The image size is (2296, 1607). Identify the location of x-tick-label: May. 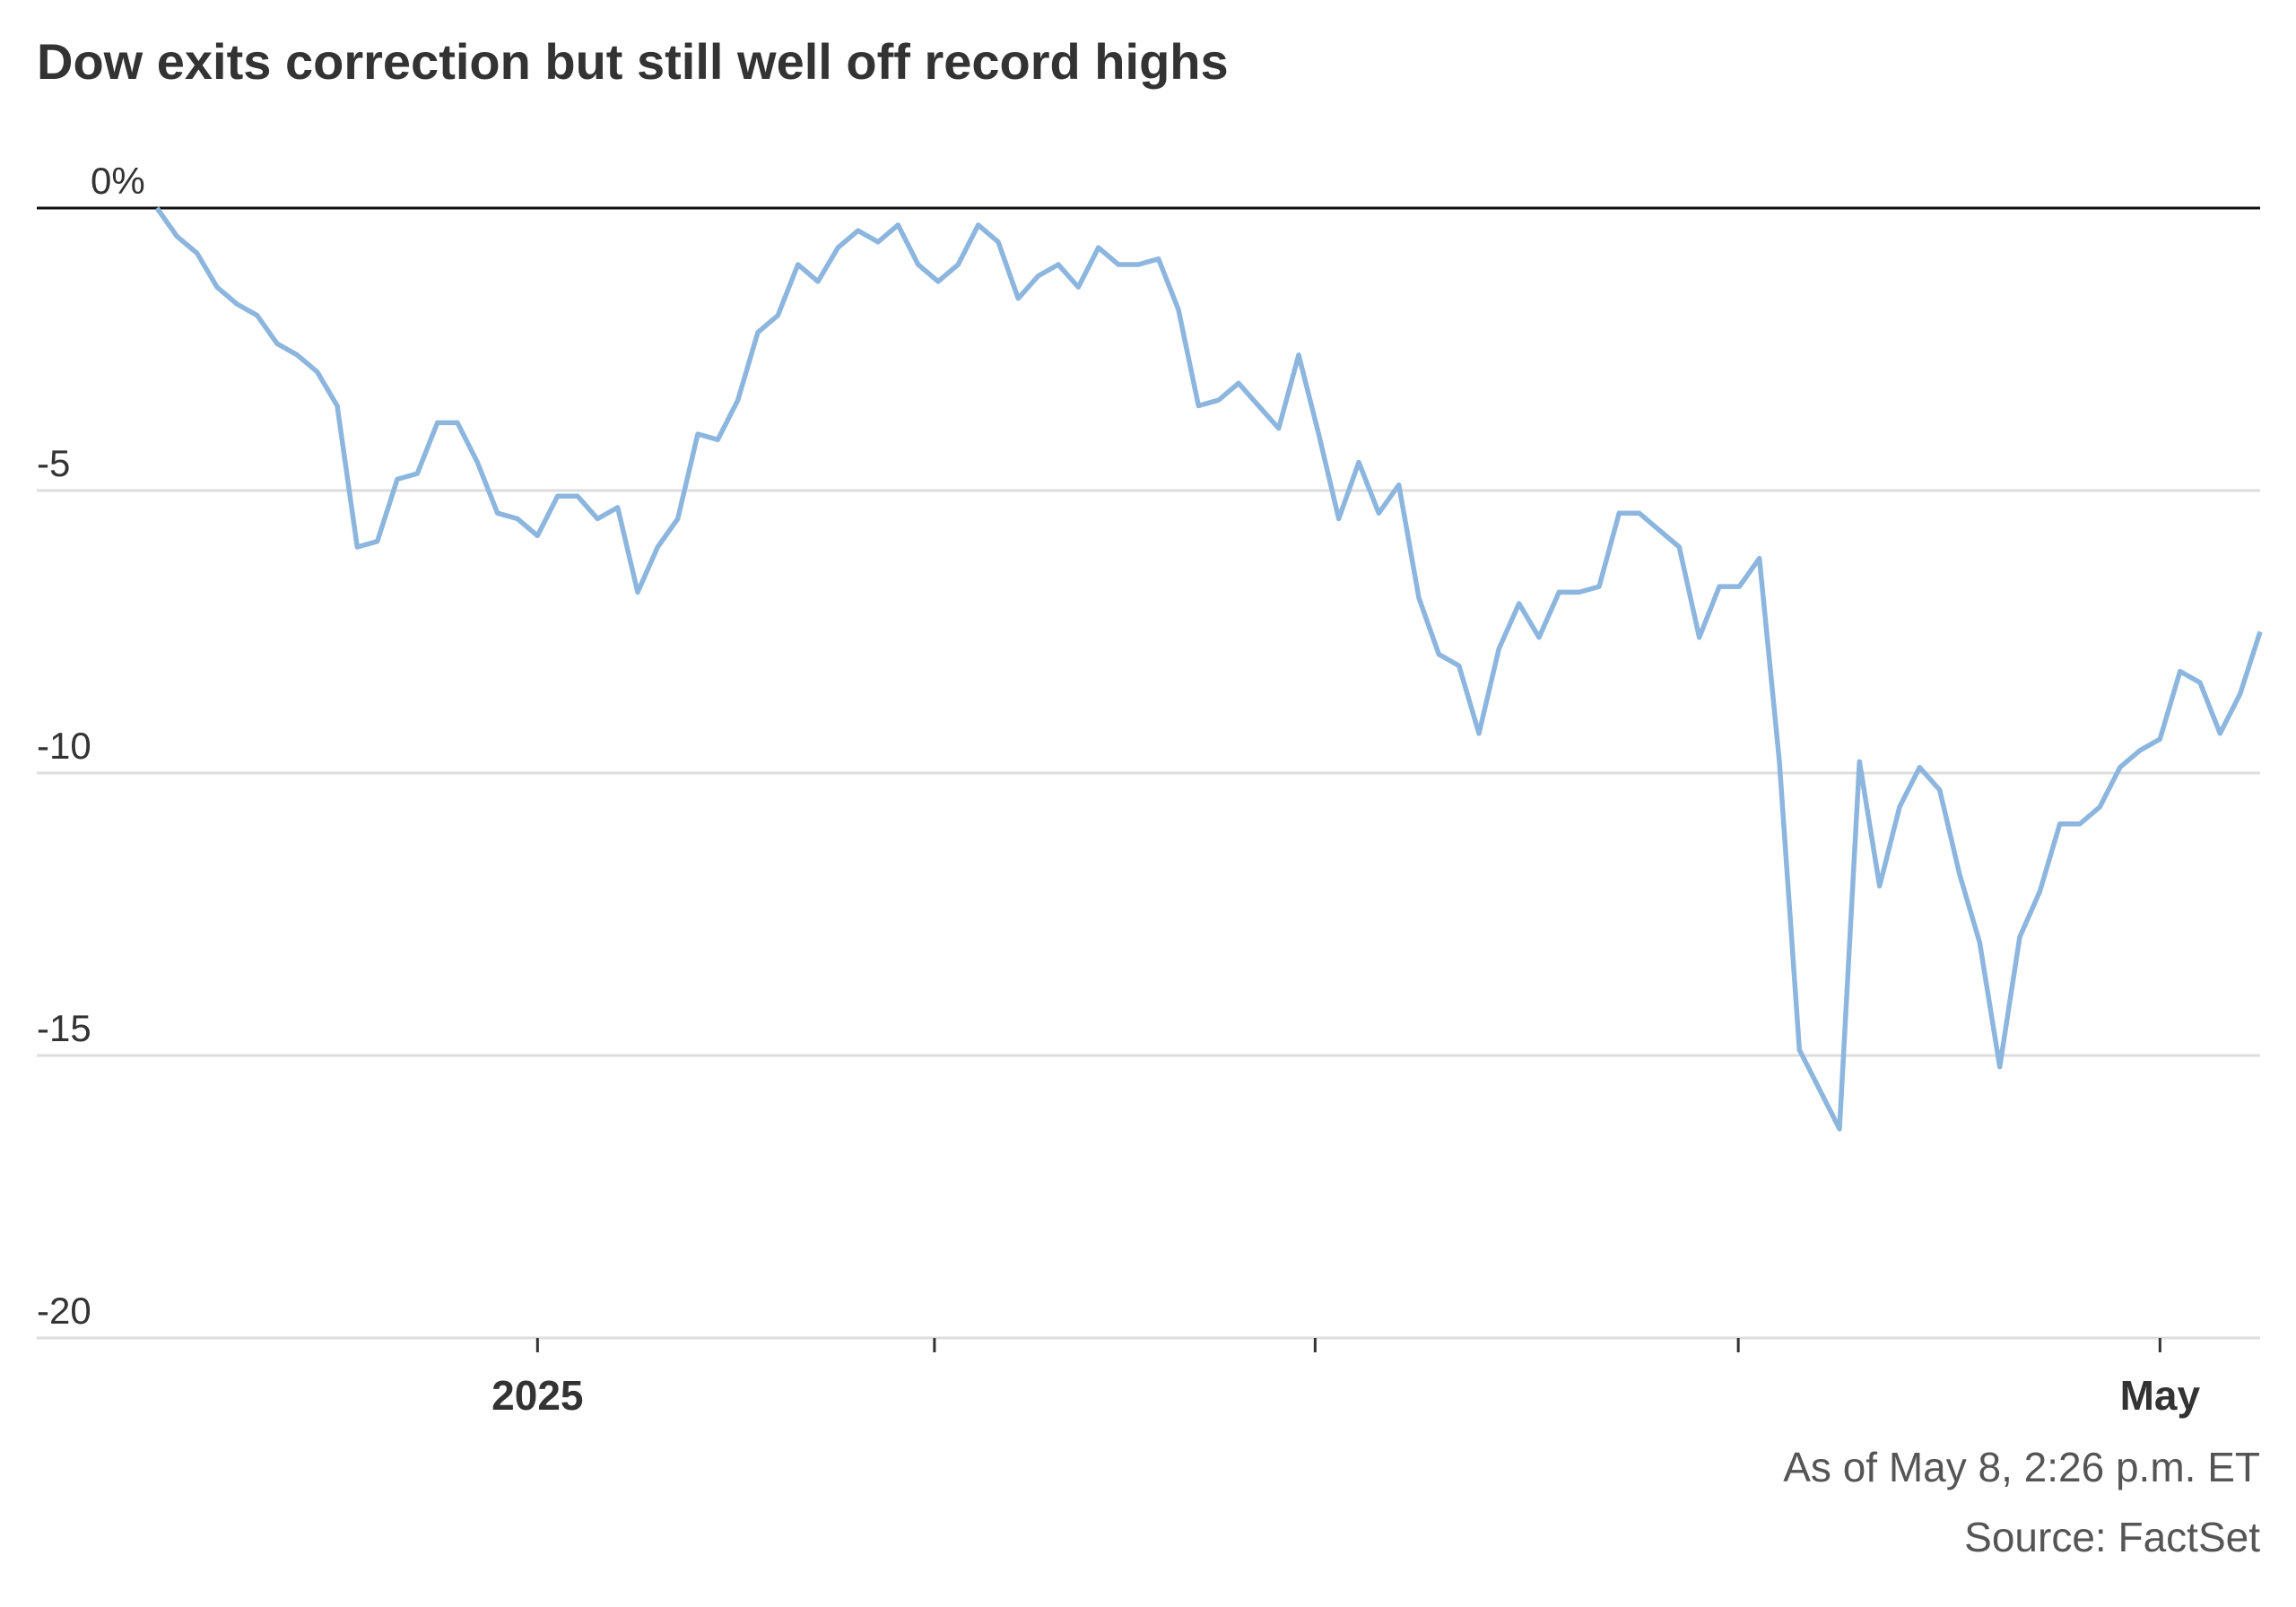
(2160, 1395).